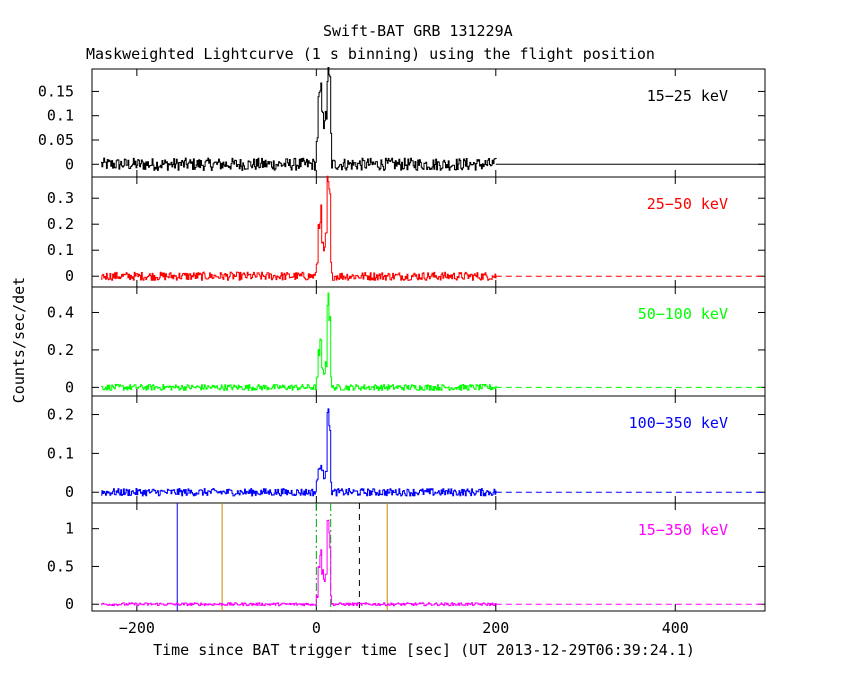 This screenshot has width=850, height=680. What do you see at coordinates (418, 31) in the screenshot?
I see `chart-title: Swift-BAT GRB 131229A` at bounding box center [418, 31].